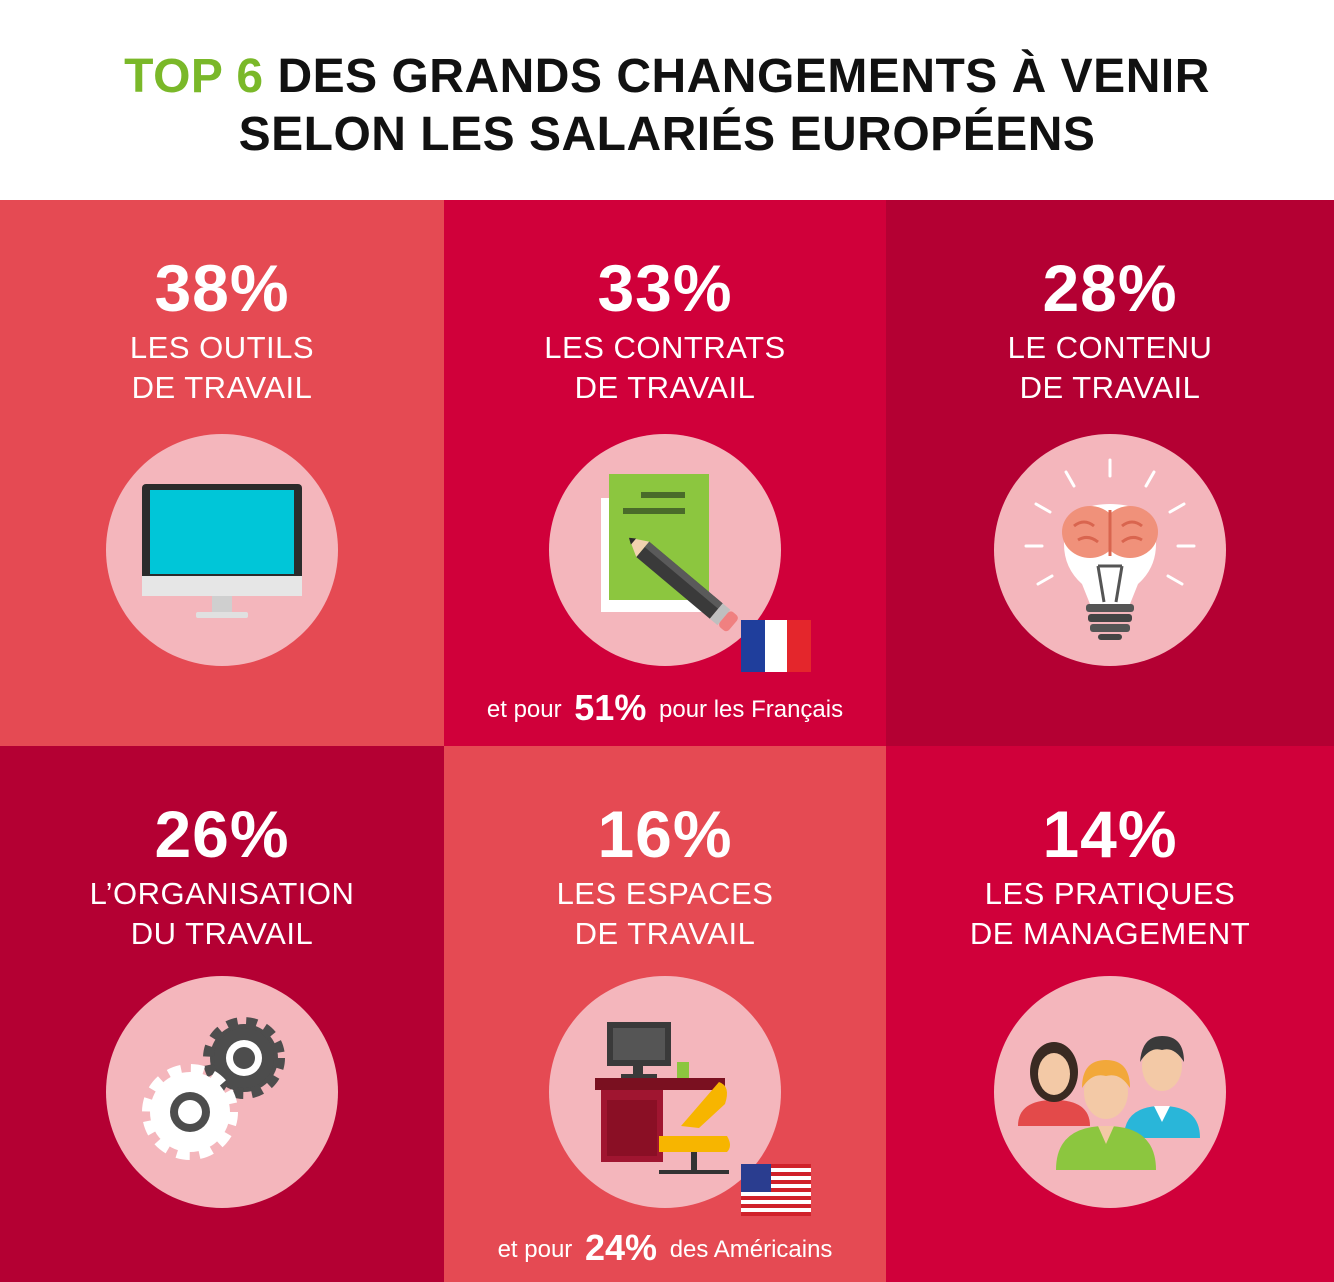  Describe the element at coordinates (194, 76) in the screenshot. I see `title-accent: TOP 6` at that location.